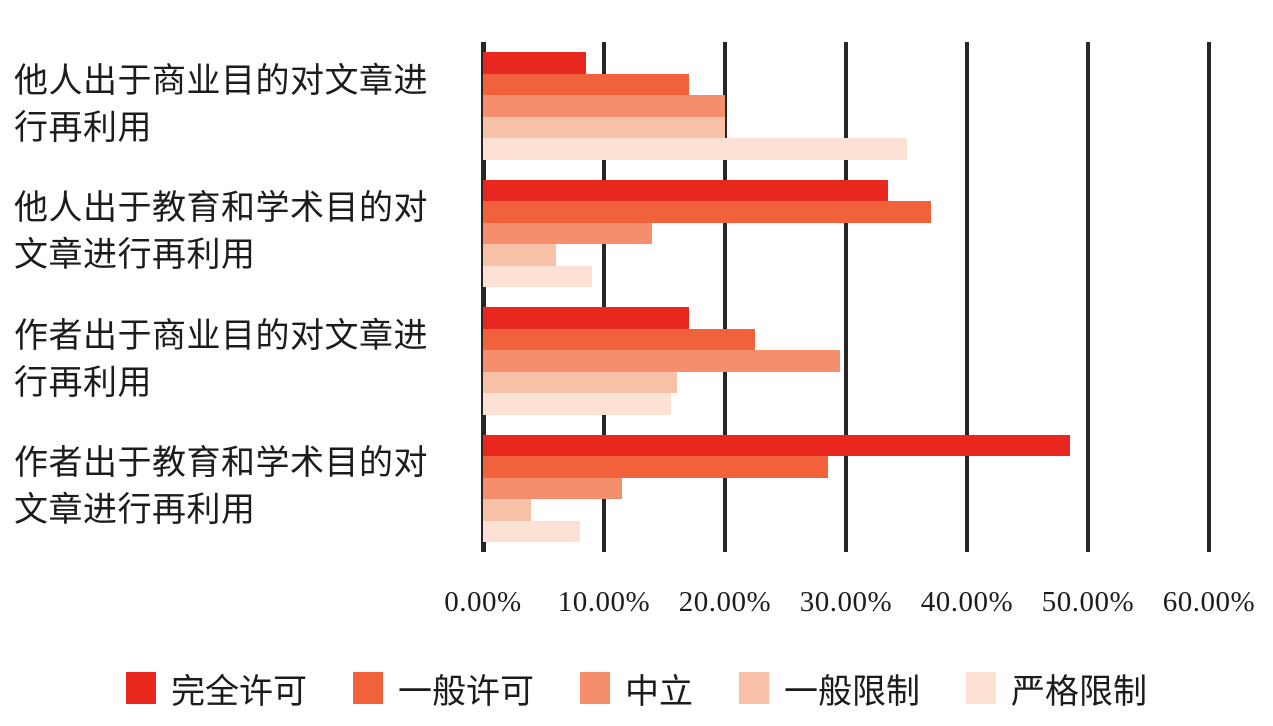 The width and height of the screenshot is (1273, 726). Describe the element at coordinates (659, 692) in the screenshot. I see `legend-label: 中立` at that location.